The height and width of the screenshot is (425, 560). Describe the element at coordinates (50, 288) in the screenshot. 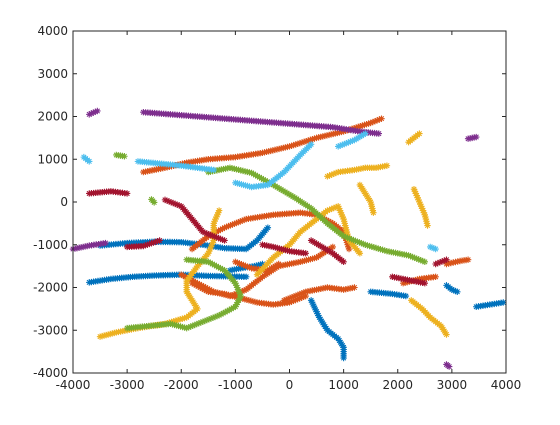

I see `y-tick-label: -2000` at that location.